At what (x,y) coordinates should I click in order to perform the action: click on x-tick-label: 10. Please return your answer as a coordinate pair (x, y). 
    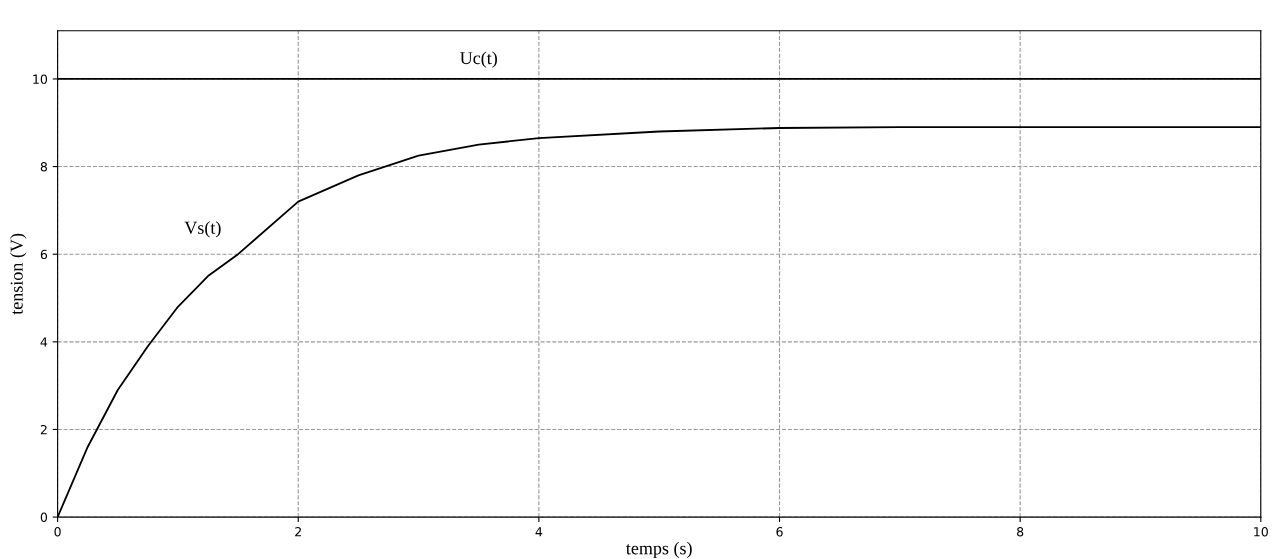
    Looking at the image, I should click on (1261, 532).